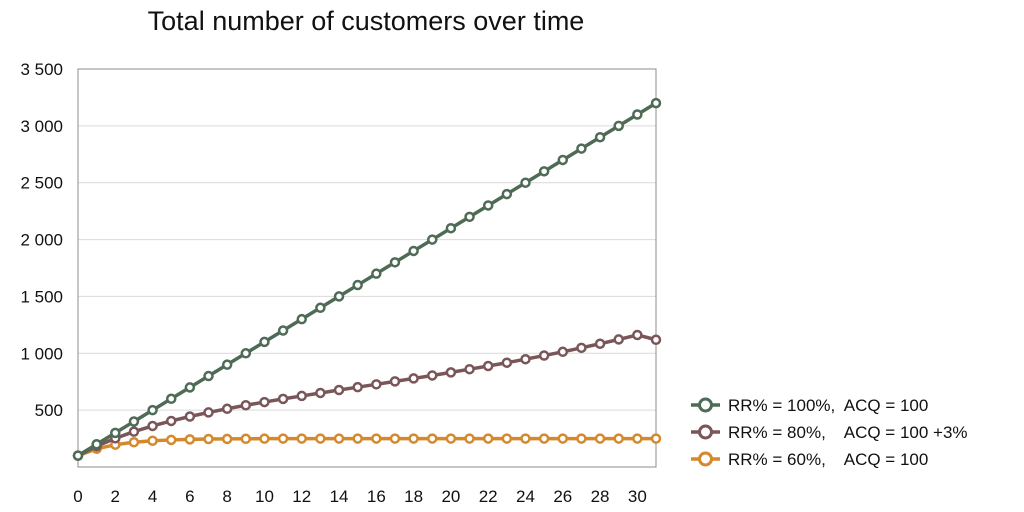 The image size is (1024, 512). I want to click on series-3-line, so click(366, 447).